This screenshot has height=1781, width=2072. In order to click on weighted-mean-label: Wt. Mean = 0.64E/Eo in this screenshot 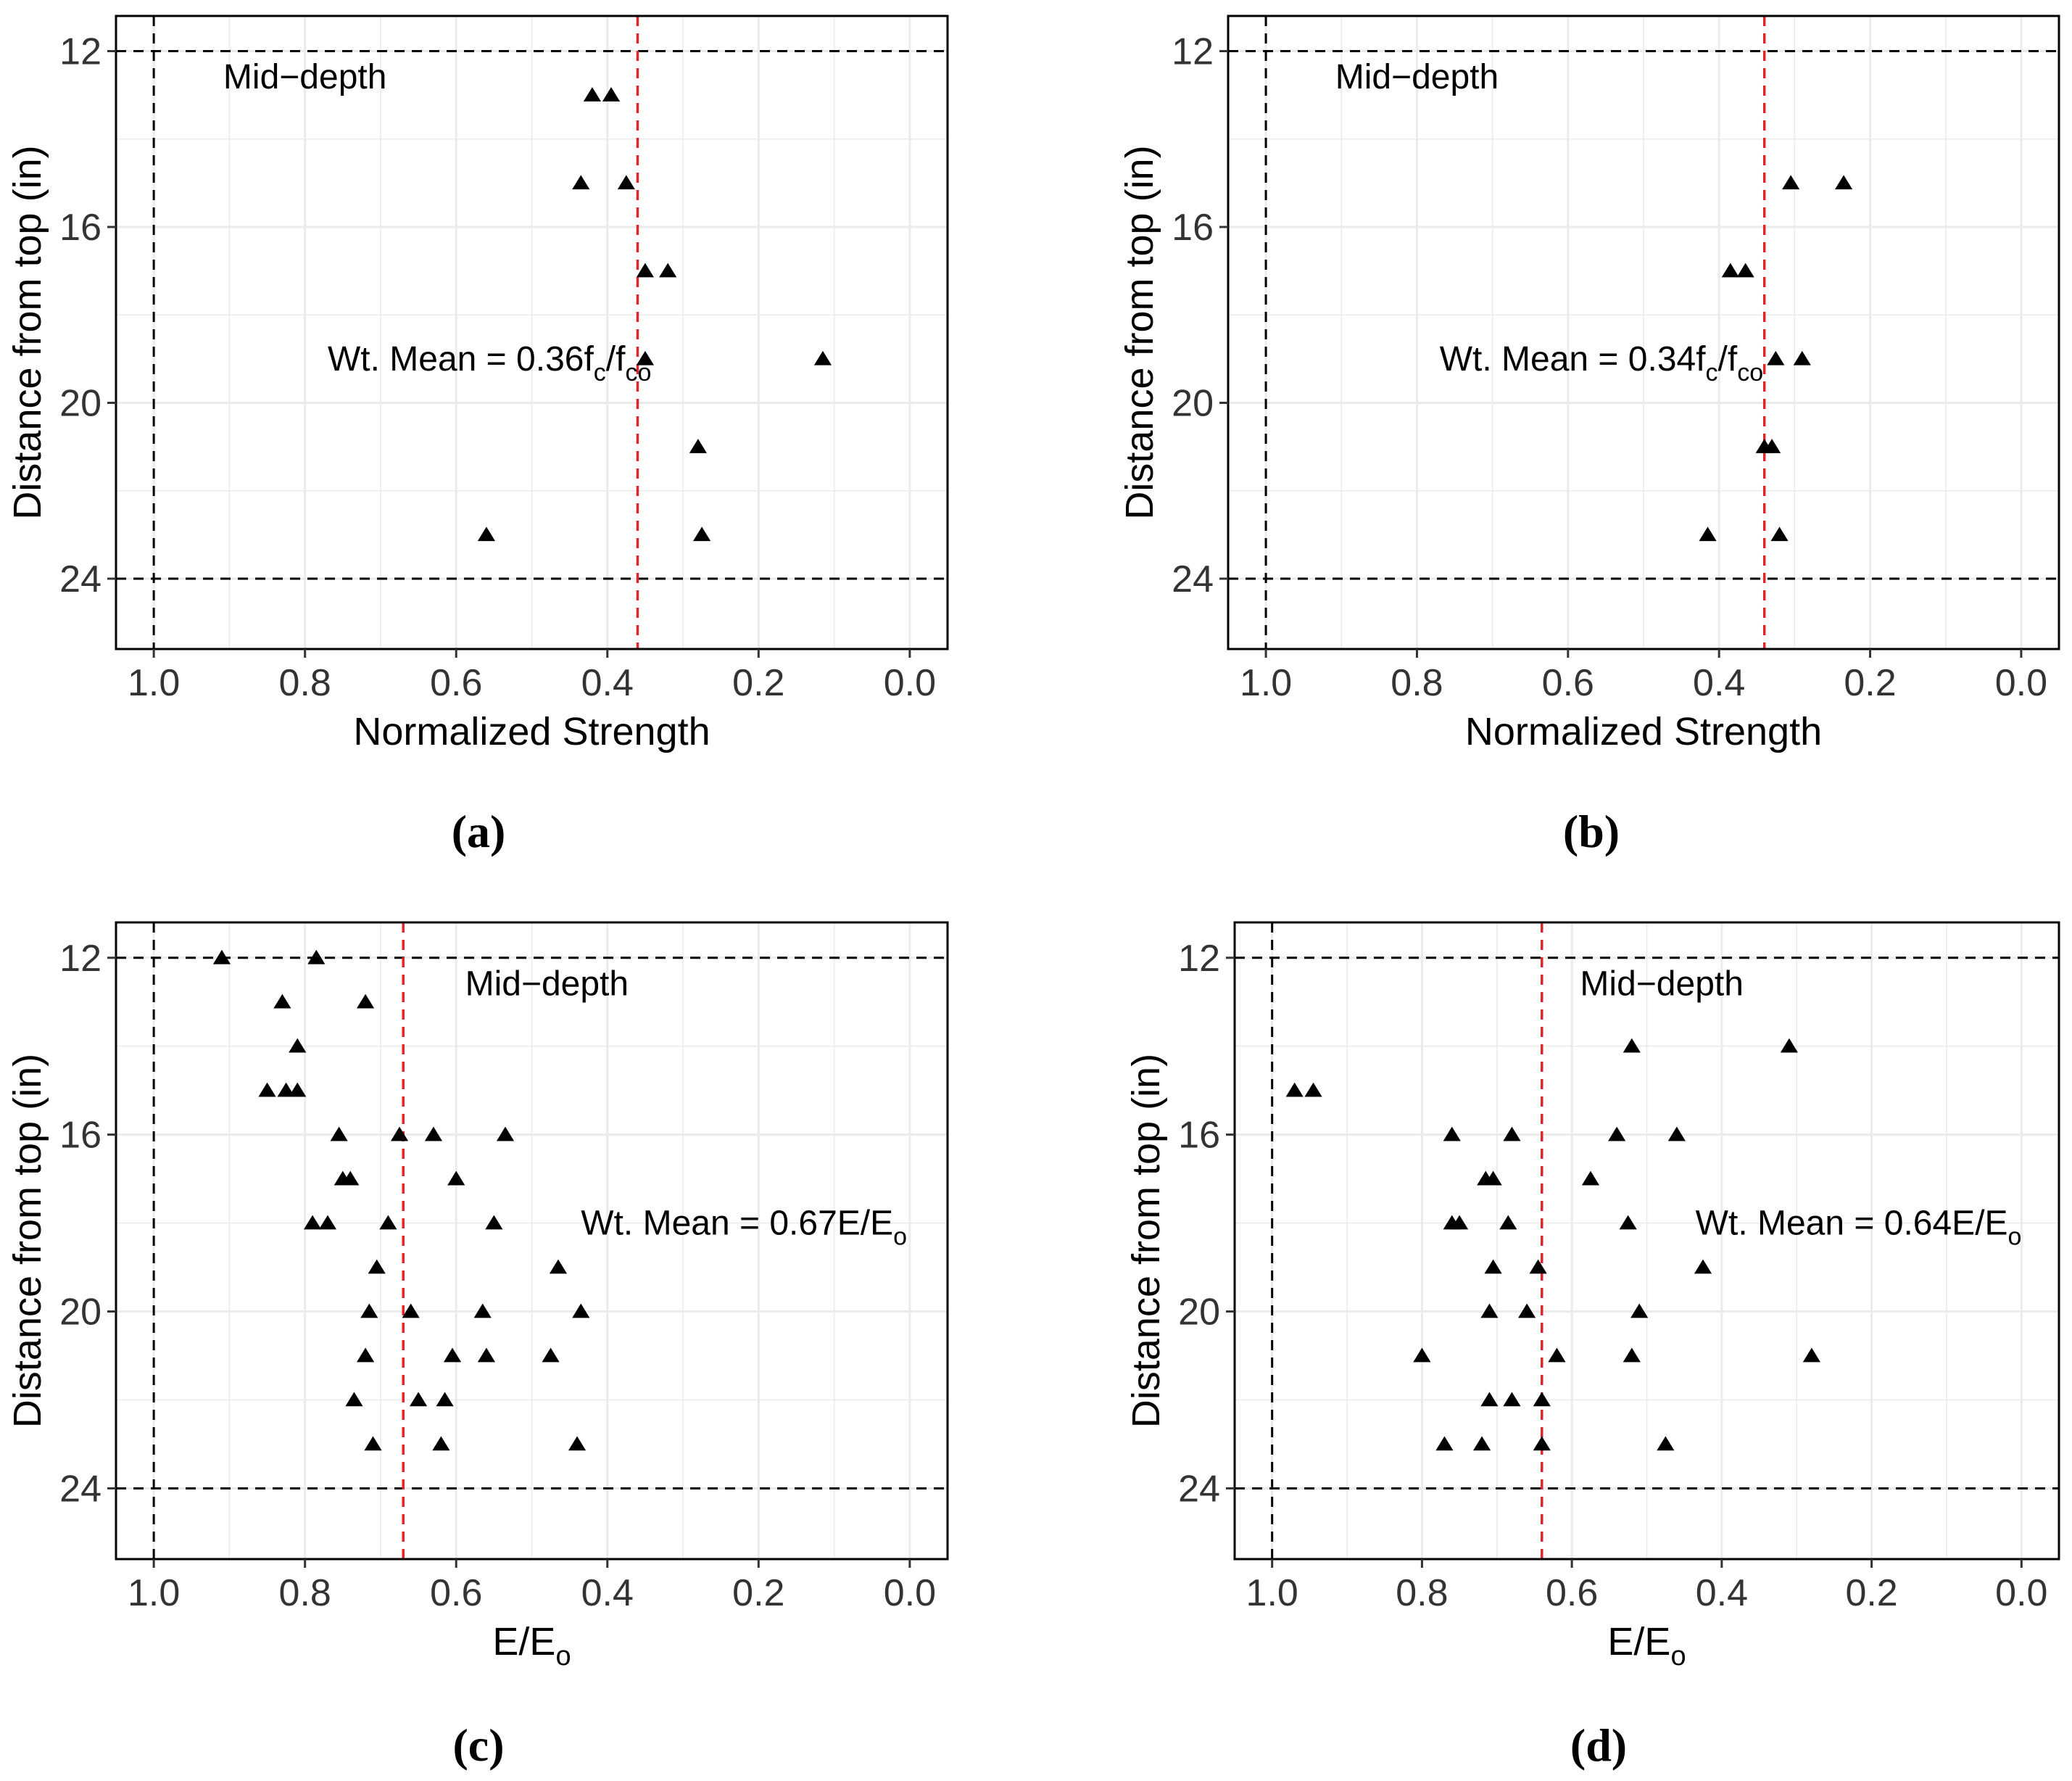, I will do `click(1859, 1227)`.